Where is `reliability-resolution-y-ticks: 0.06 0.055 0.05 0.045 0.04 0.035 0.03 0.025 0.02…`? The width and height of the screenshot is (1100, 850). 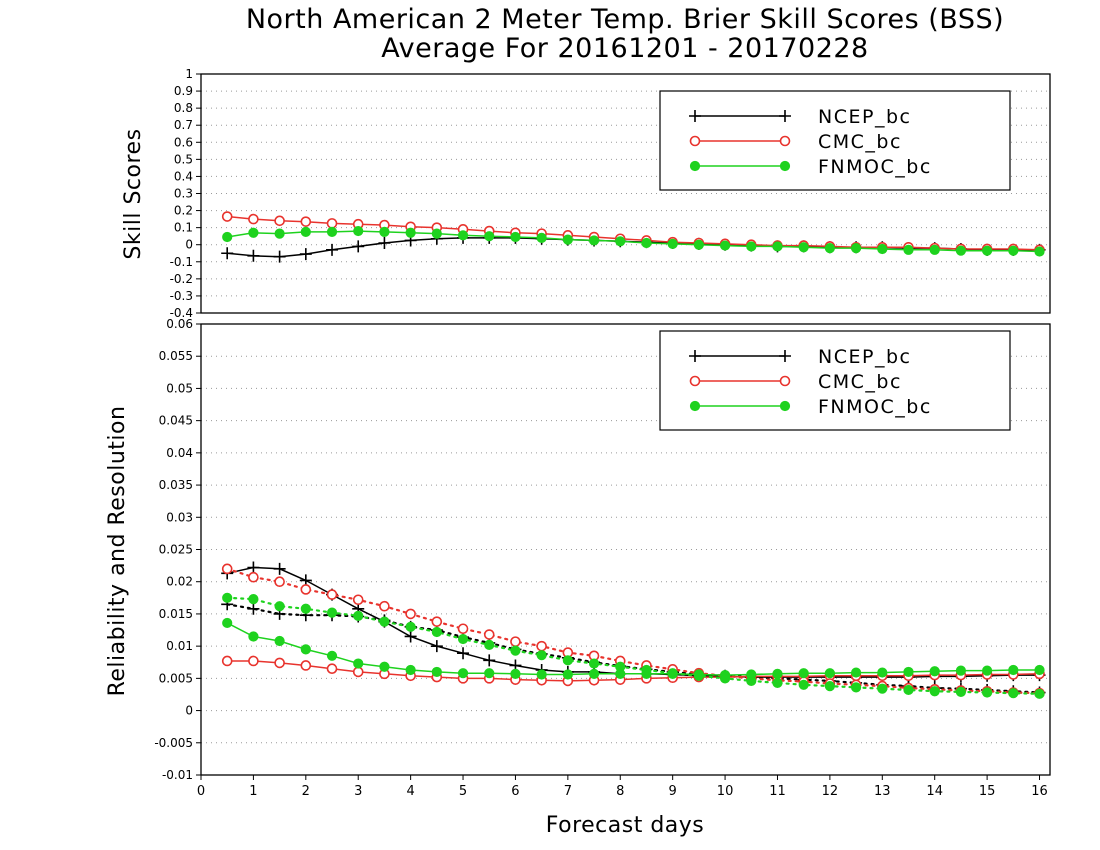 reliability-resolution-y-ticks: 0.06 0.055 0.05 0.045 0.04 0.035 0.03 0.025 0.02… is located at coordinates (177, 549).